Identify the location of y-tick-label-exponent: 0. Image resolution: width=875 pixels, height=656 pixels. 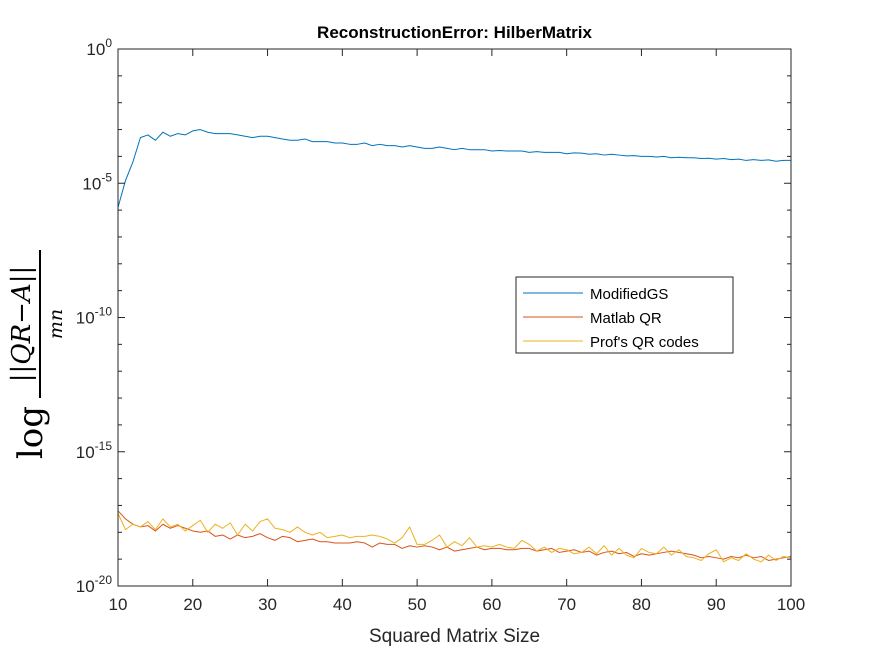
(108, 43).